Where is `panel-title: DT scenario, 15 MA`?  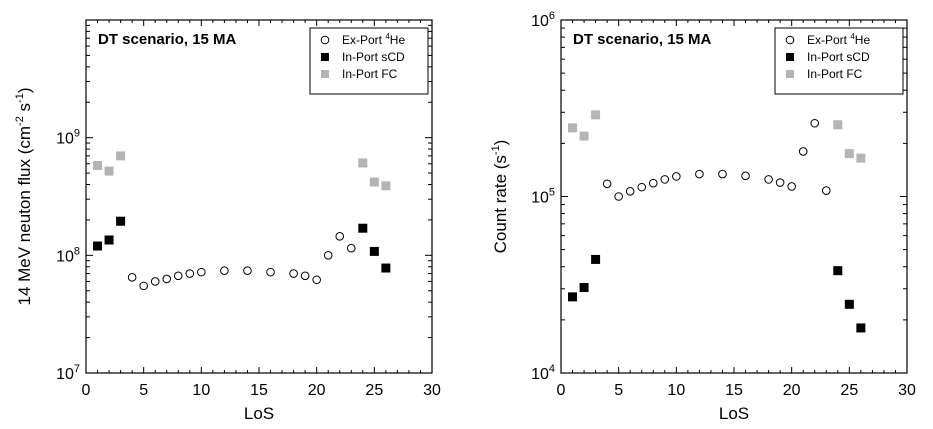 panel-title: DT scenario, 15 MA is located at coordinates (642, 39).